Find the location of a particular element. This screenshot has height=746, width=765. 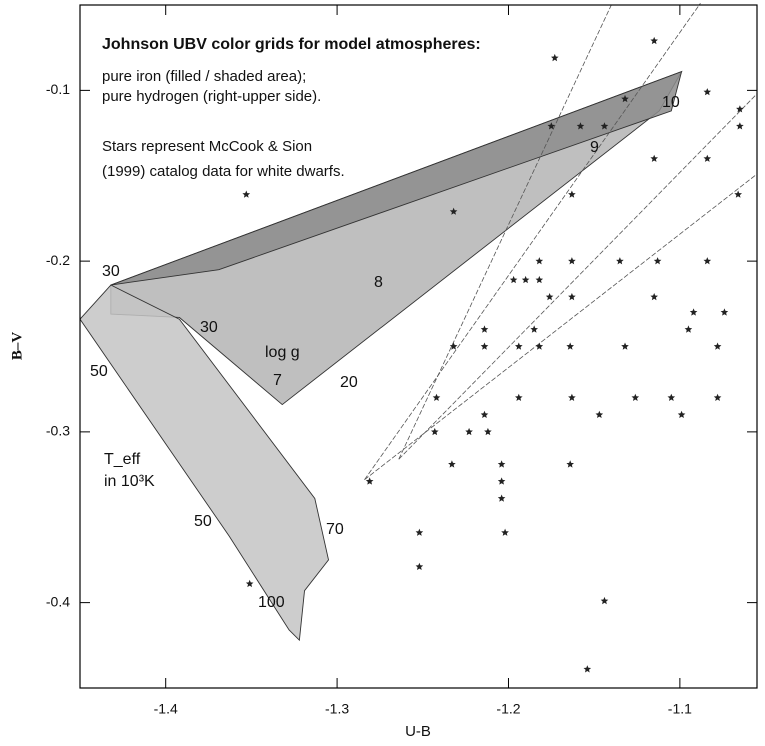

x-tick-label: -1.1 is located at coordinates (680, 709).